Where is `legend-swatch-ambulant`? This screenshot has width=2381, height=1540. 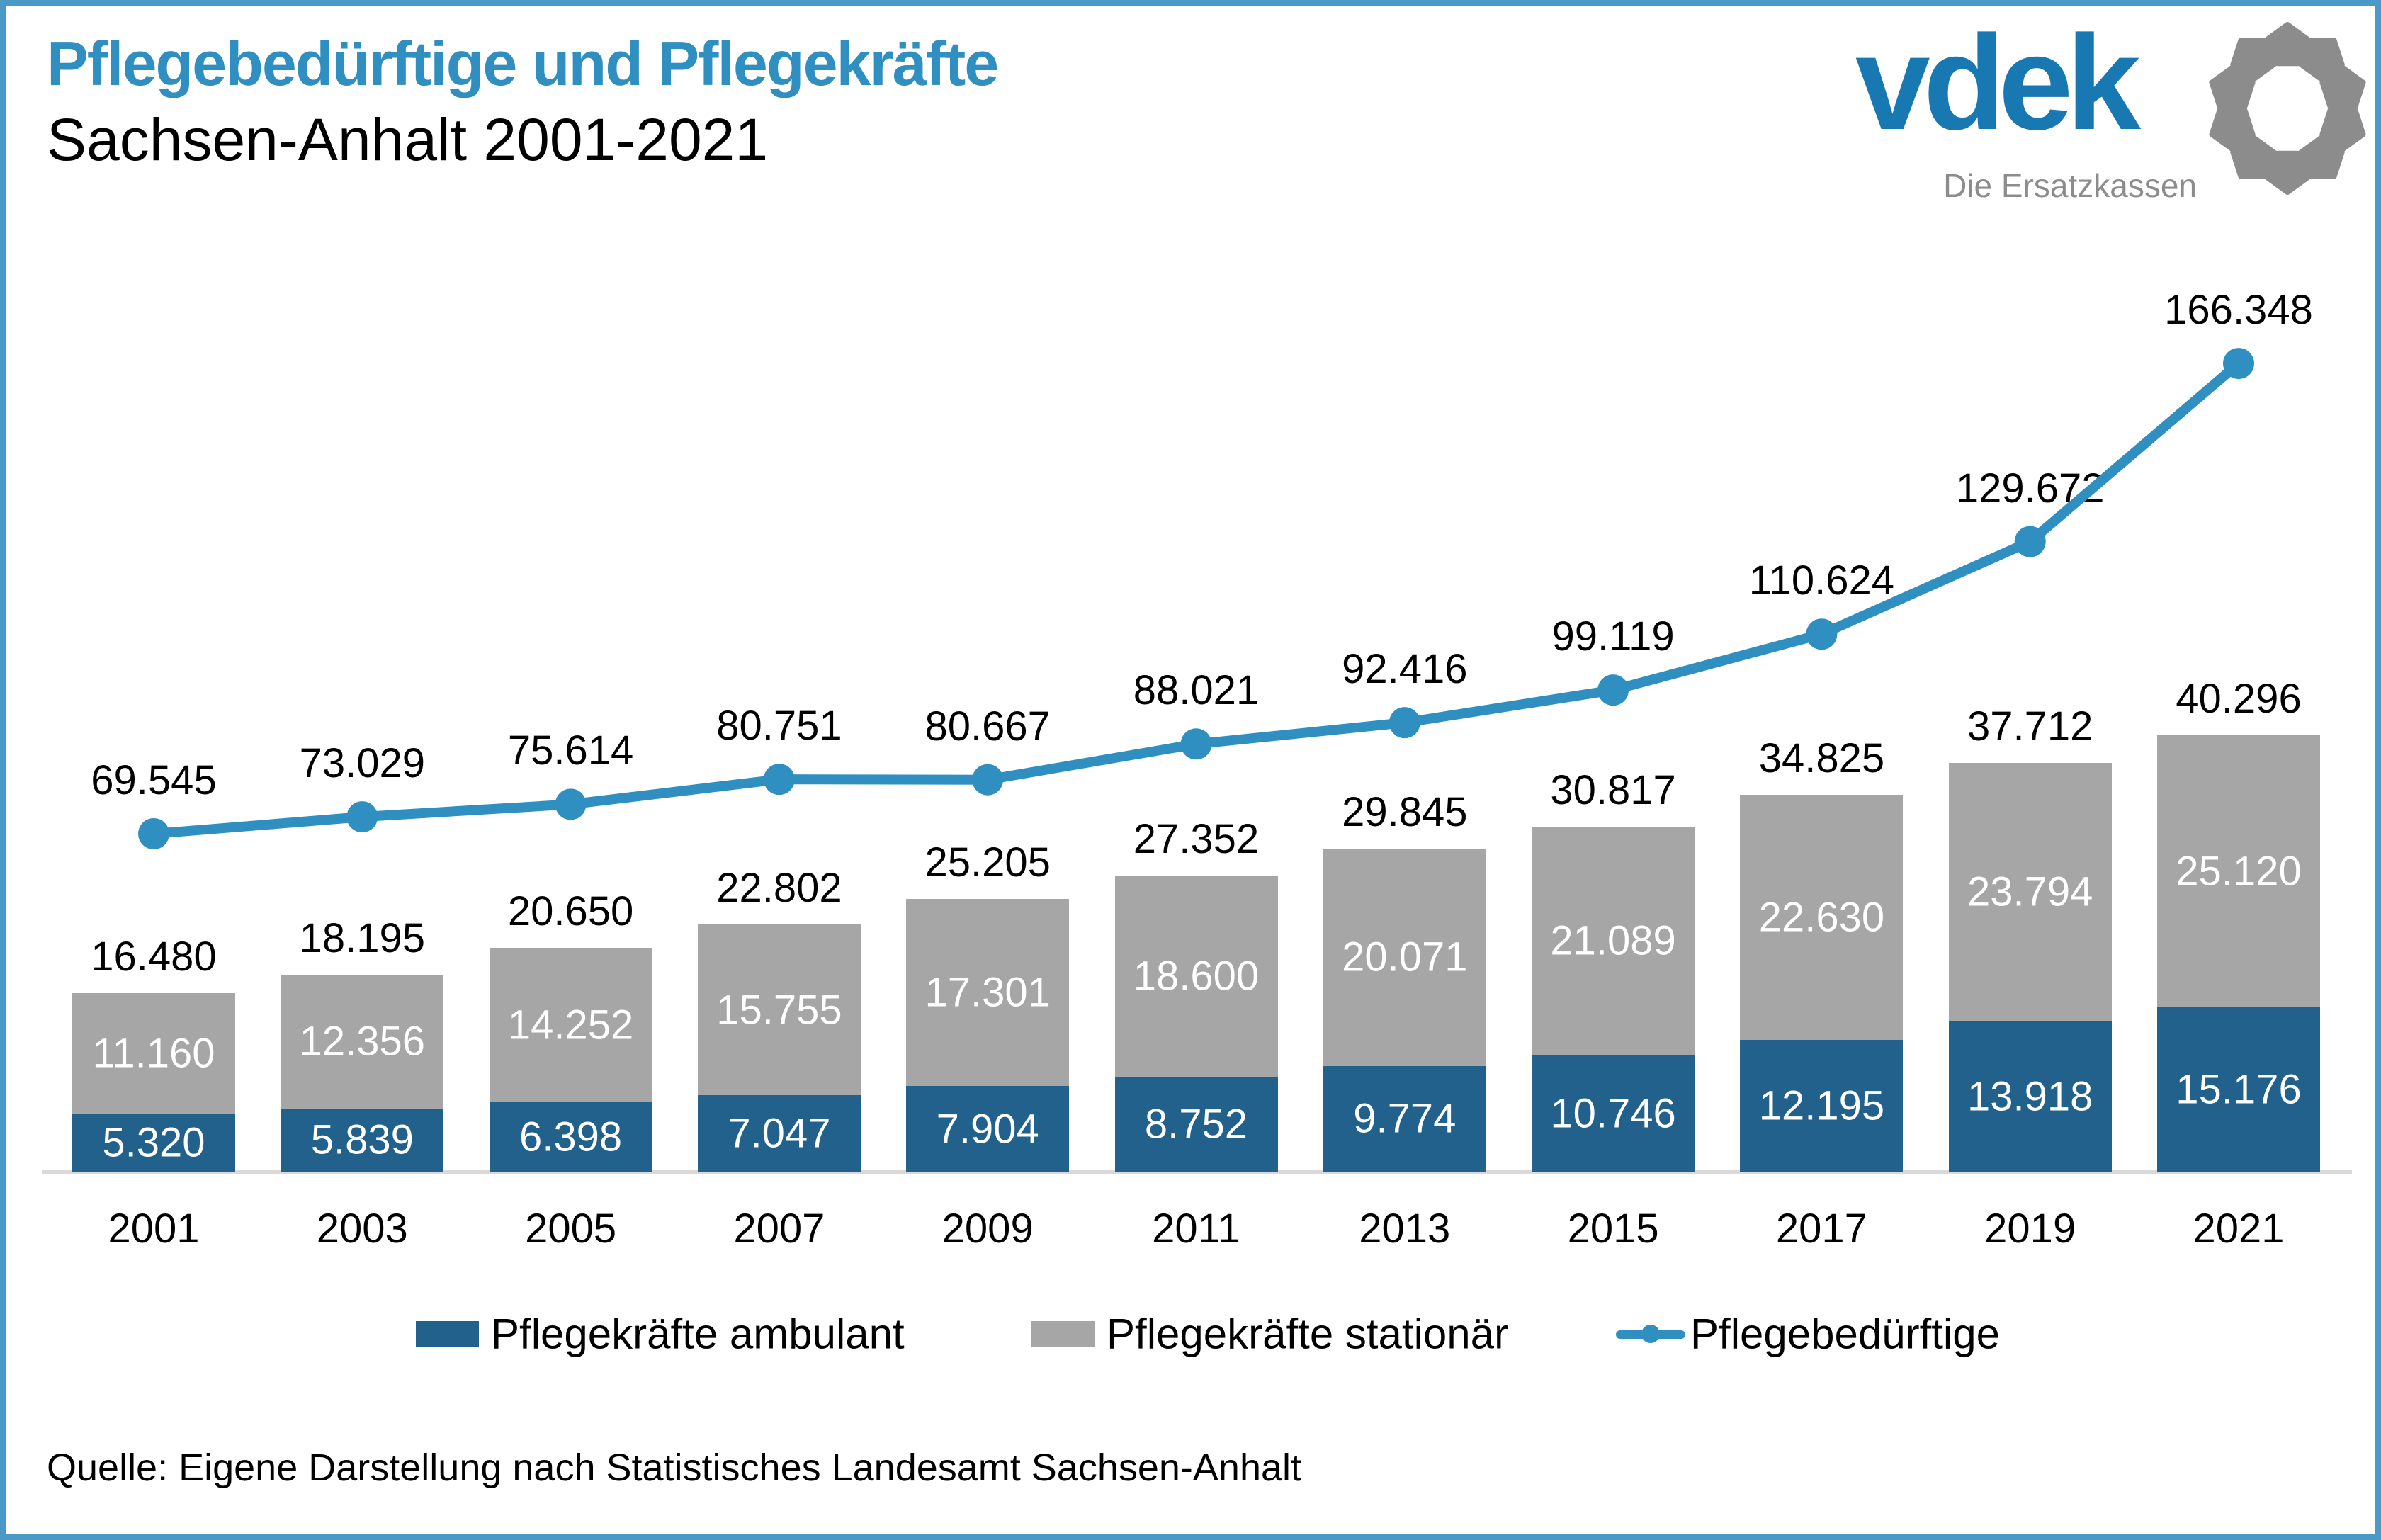 legend-swatch-ambulant is located at coordinates (447, 1334).